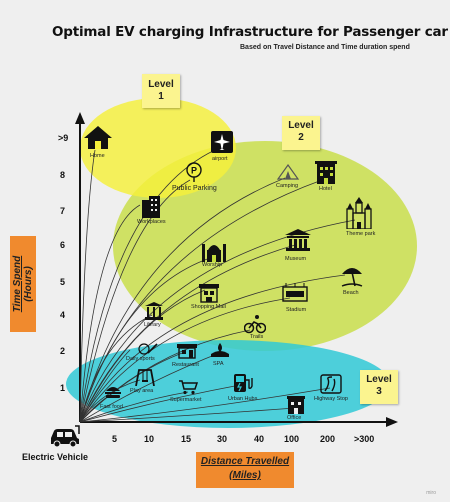  I want to click on cyclist-icon, so click(255, 324).